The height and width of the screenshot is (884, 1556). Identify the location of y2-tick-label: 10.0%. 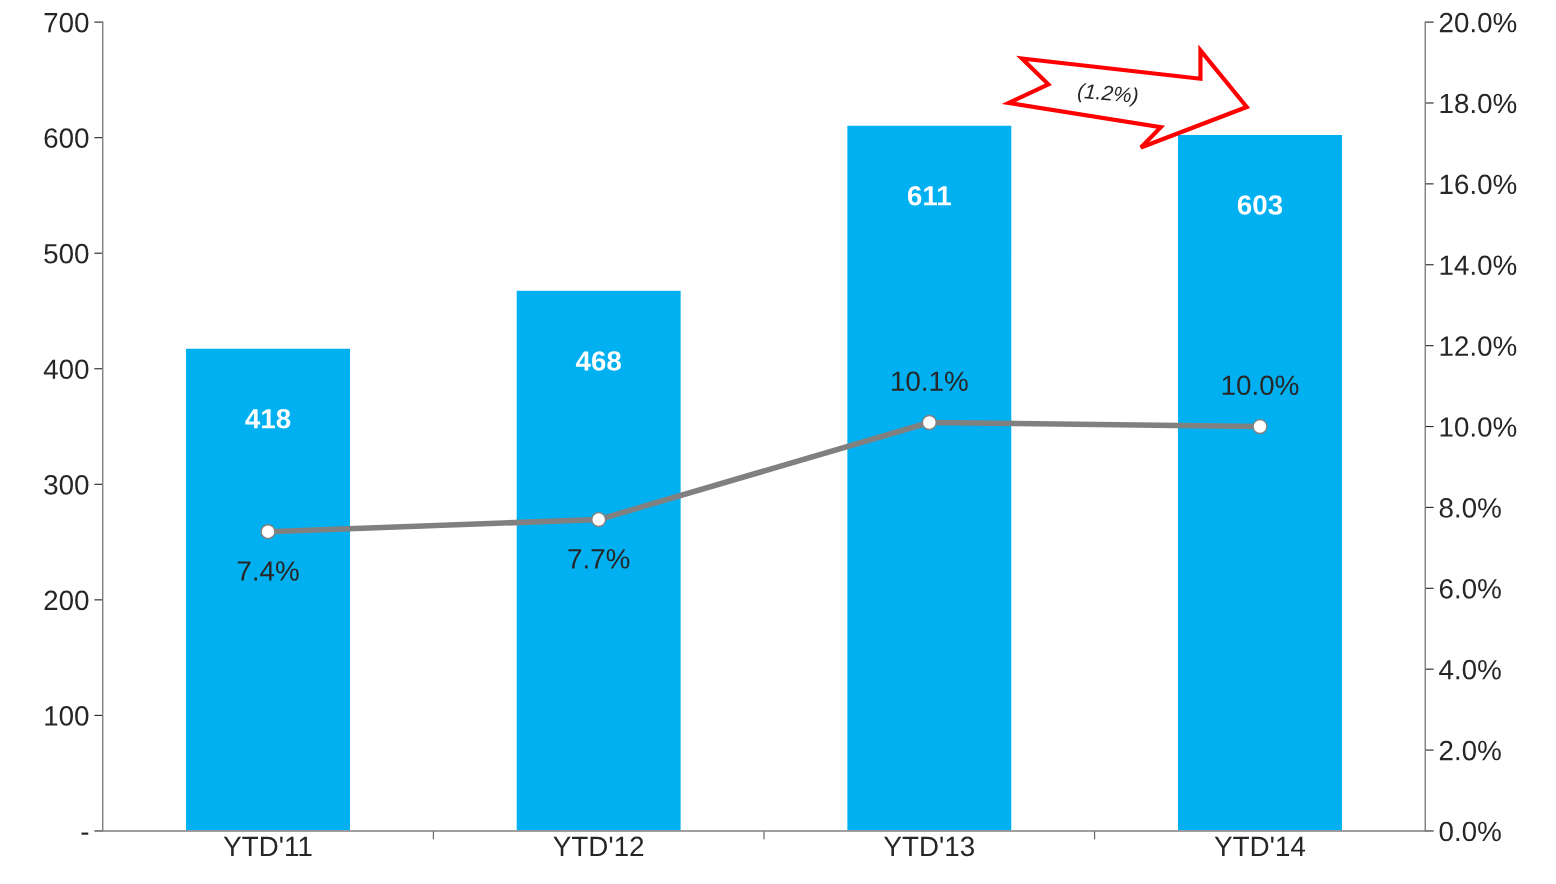
(1478, 427).